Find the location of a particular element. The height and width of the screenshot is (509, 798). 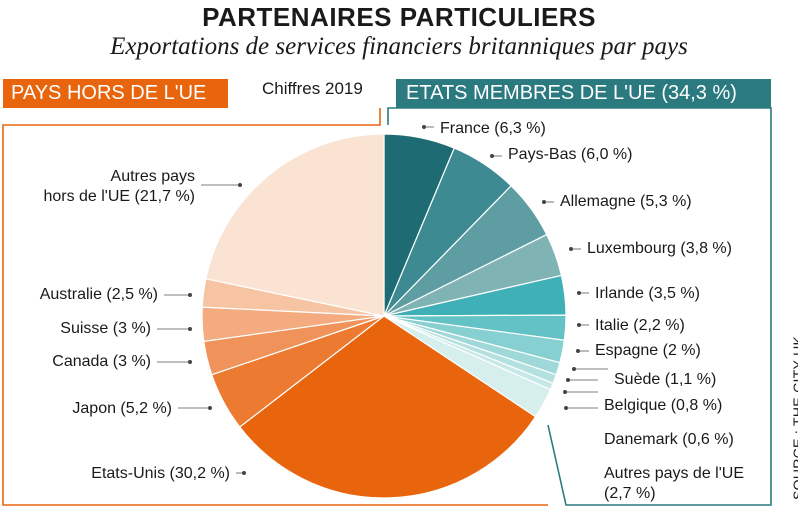

slice-label-etats-unis: Etats-Unis (30,2 %) is located at coordinates (160, 473).